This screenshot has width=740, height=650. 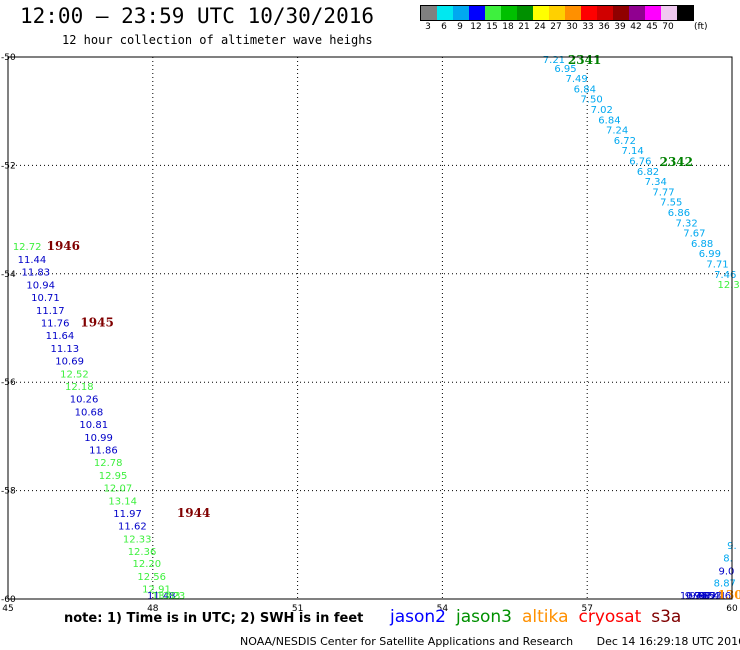 What do you see at coordinates (572, 27) in the screenshot?
I see `legend-label: 30` at bounding box center [572, 27].